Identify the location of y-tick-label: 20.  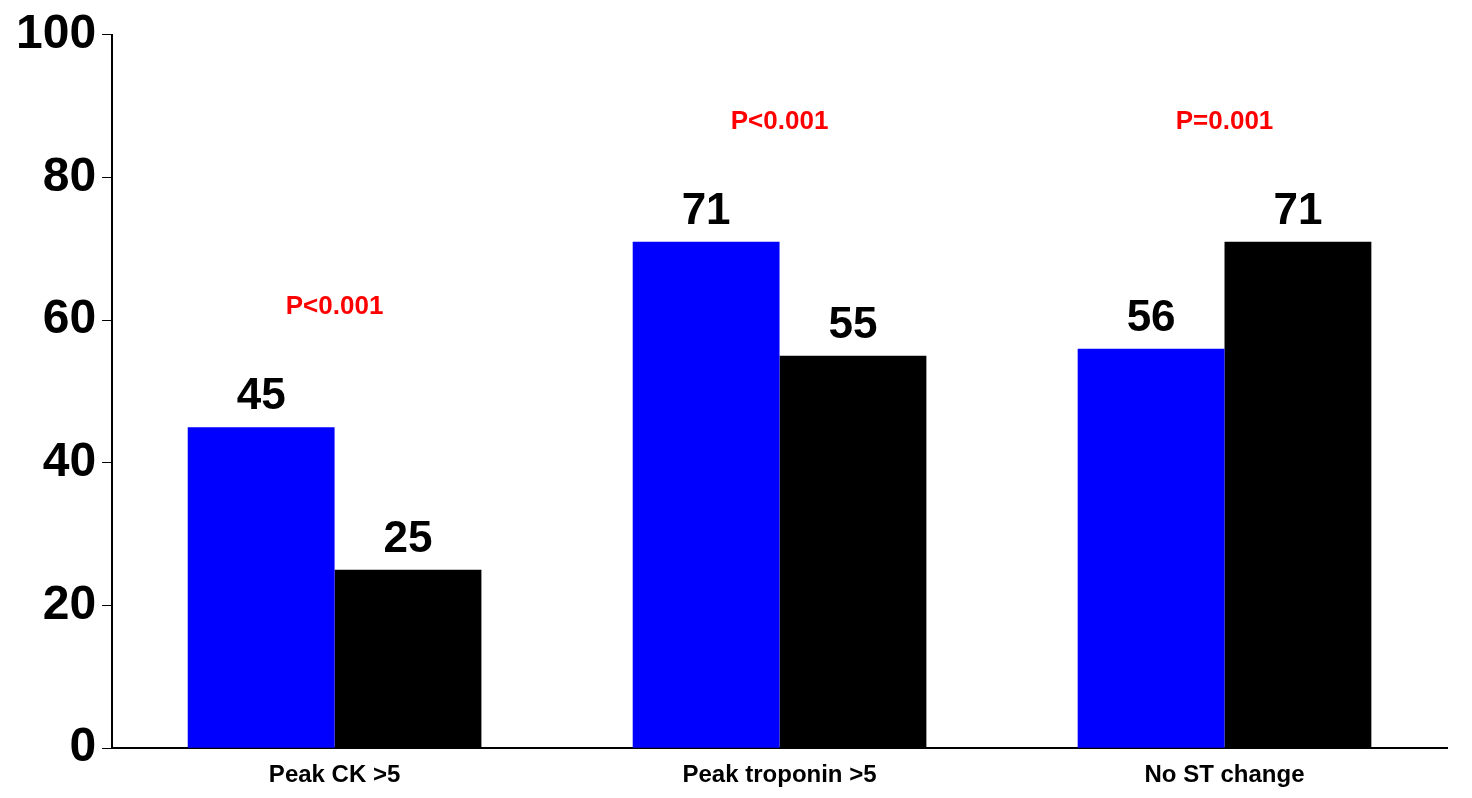
(69, 602).